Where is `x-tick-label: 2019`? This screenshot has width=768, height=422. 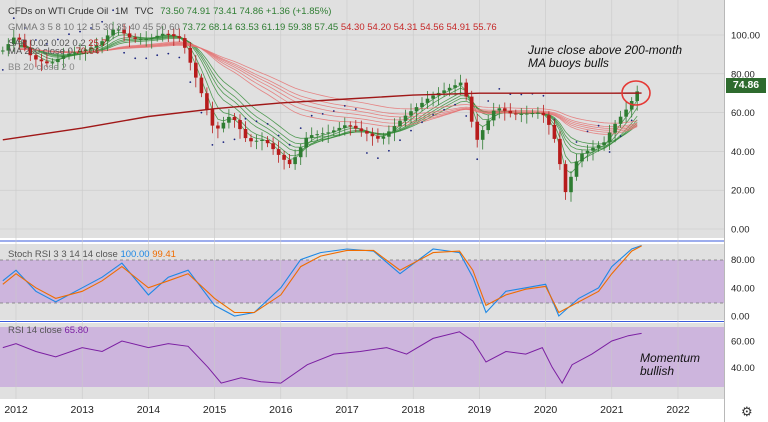
x-tick-label: 2019 is located at coordinates (480, 410).